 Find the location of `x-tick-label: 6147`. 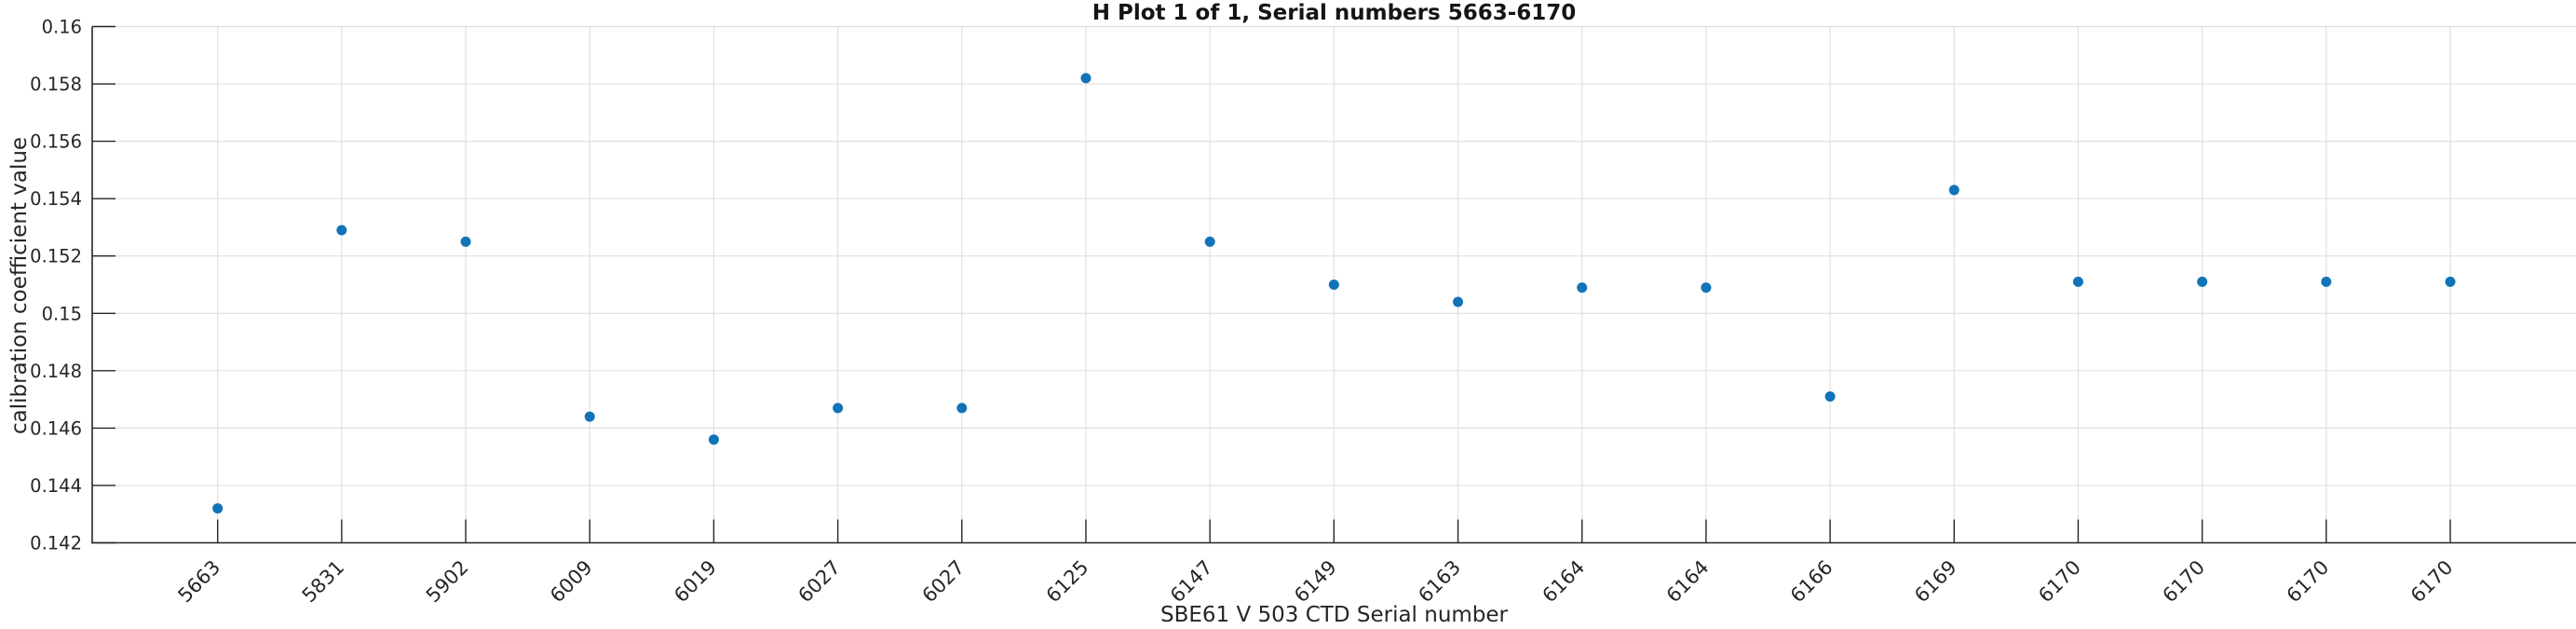

x-tick-label: 6147 is located at coordinates (1191, 582).